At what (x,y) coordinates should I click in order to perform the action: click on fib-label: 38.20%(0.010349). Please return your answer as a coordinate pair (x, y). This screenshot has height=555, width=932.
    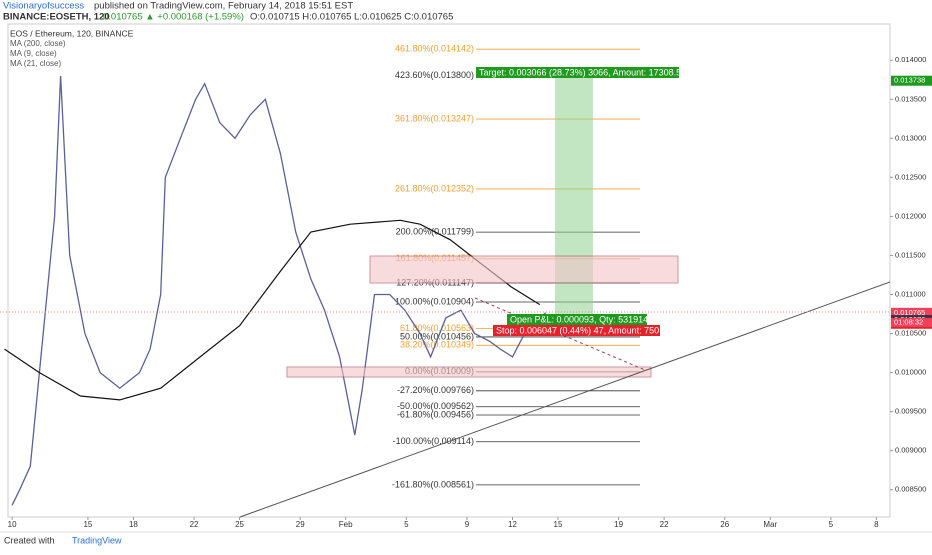
    Looking at the image, I should click on (437, 345).